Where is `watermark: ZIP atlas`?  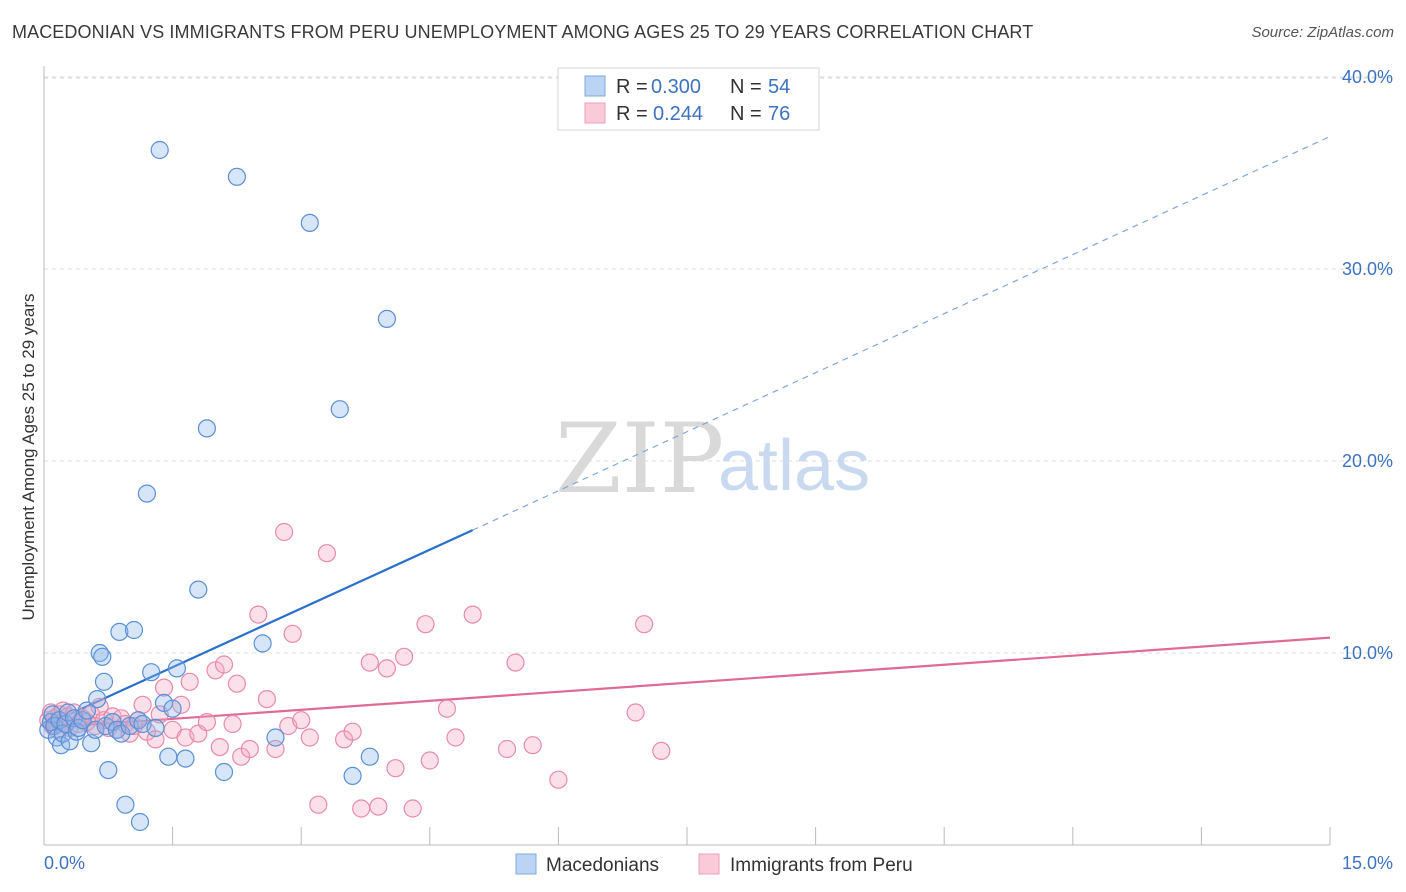 watermark: ZIP atlas is located at coordinates (712, 459).